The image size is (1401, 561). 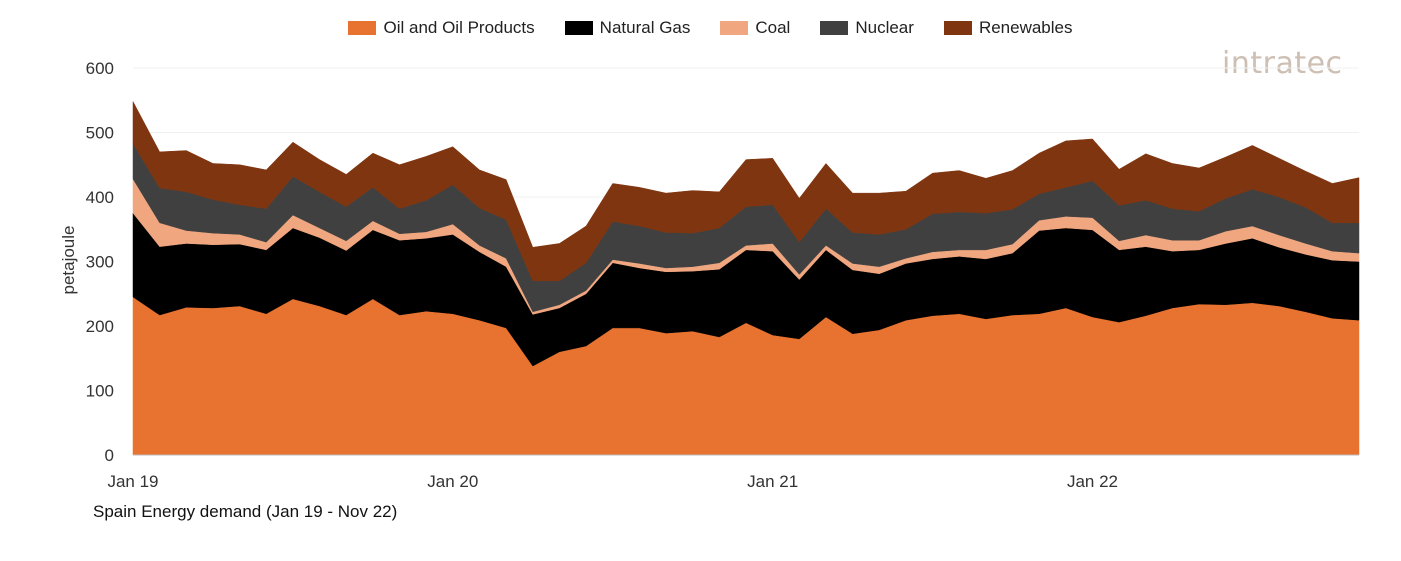 What do you see at coordinates (68, 259) in the screenshot?
I see `y-axis-label: petajoule` at bounding box center [68, 259].